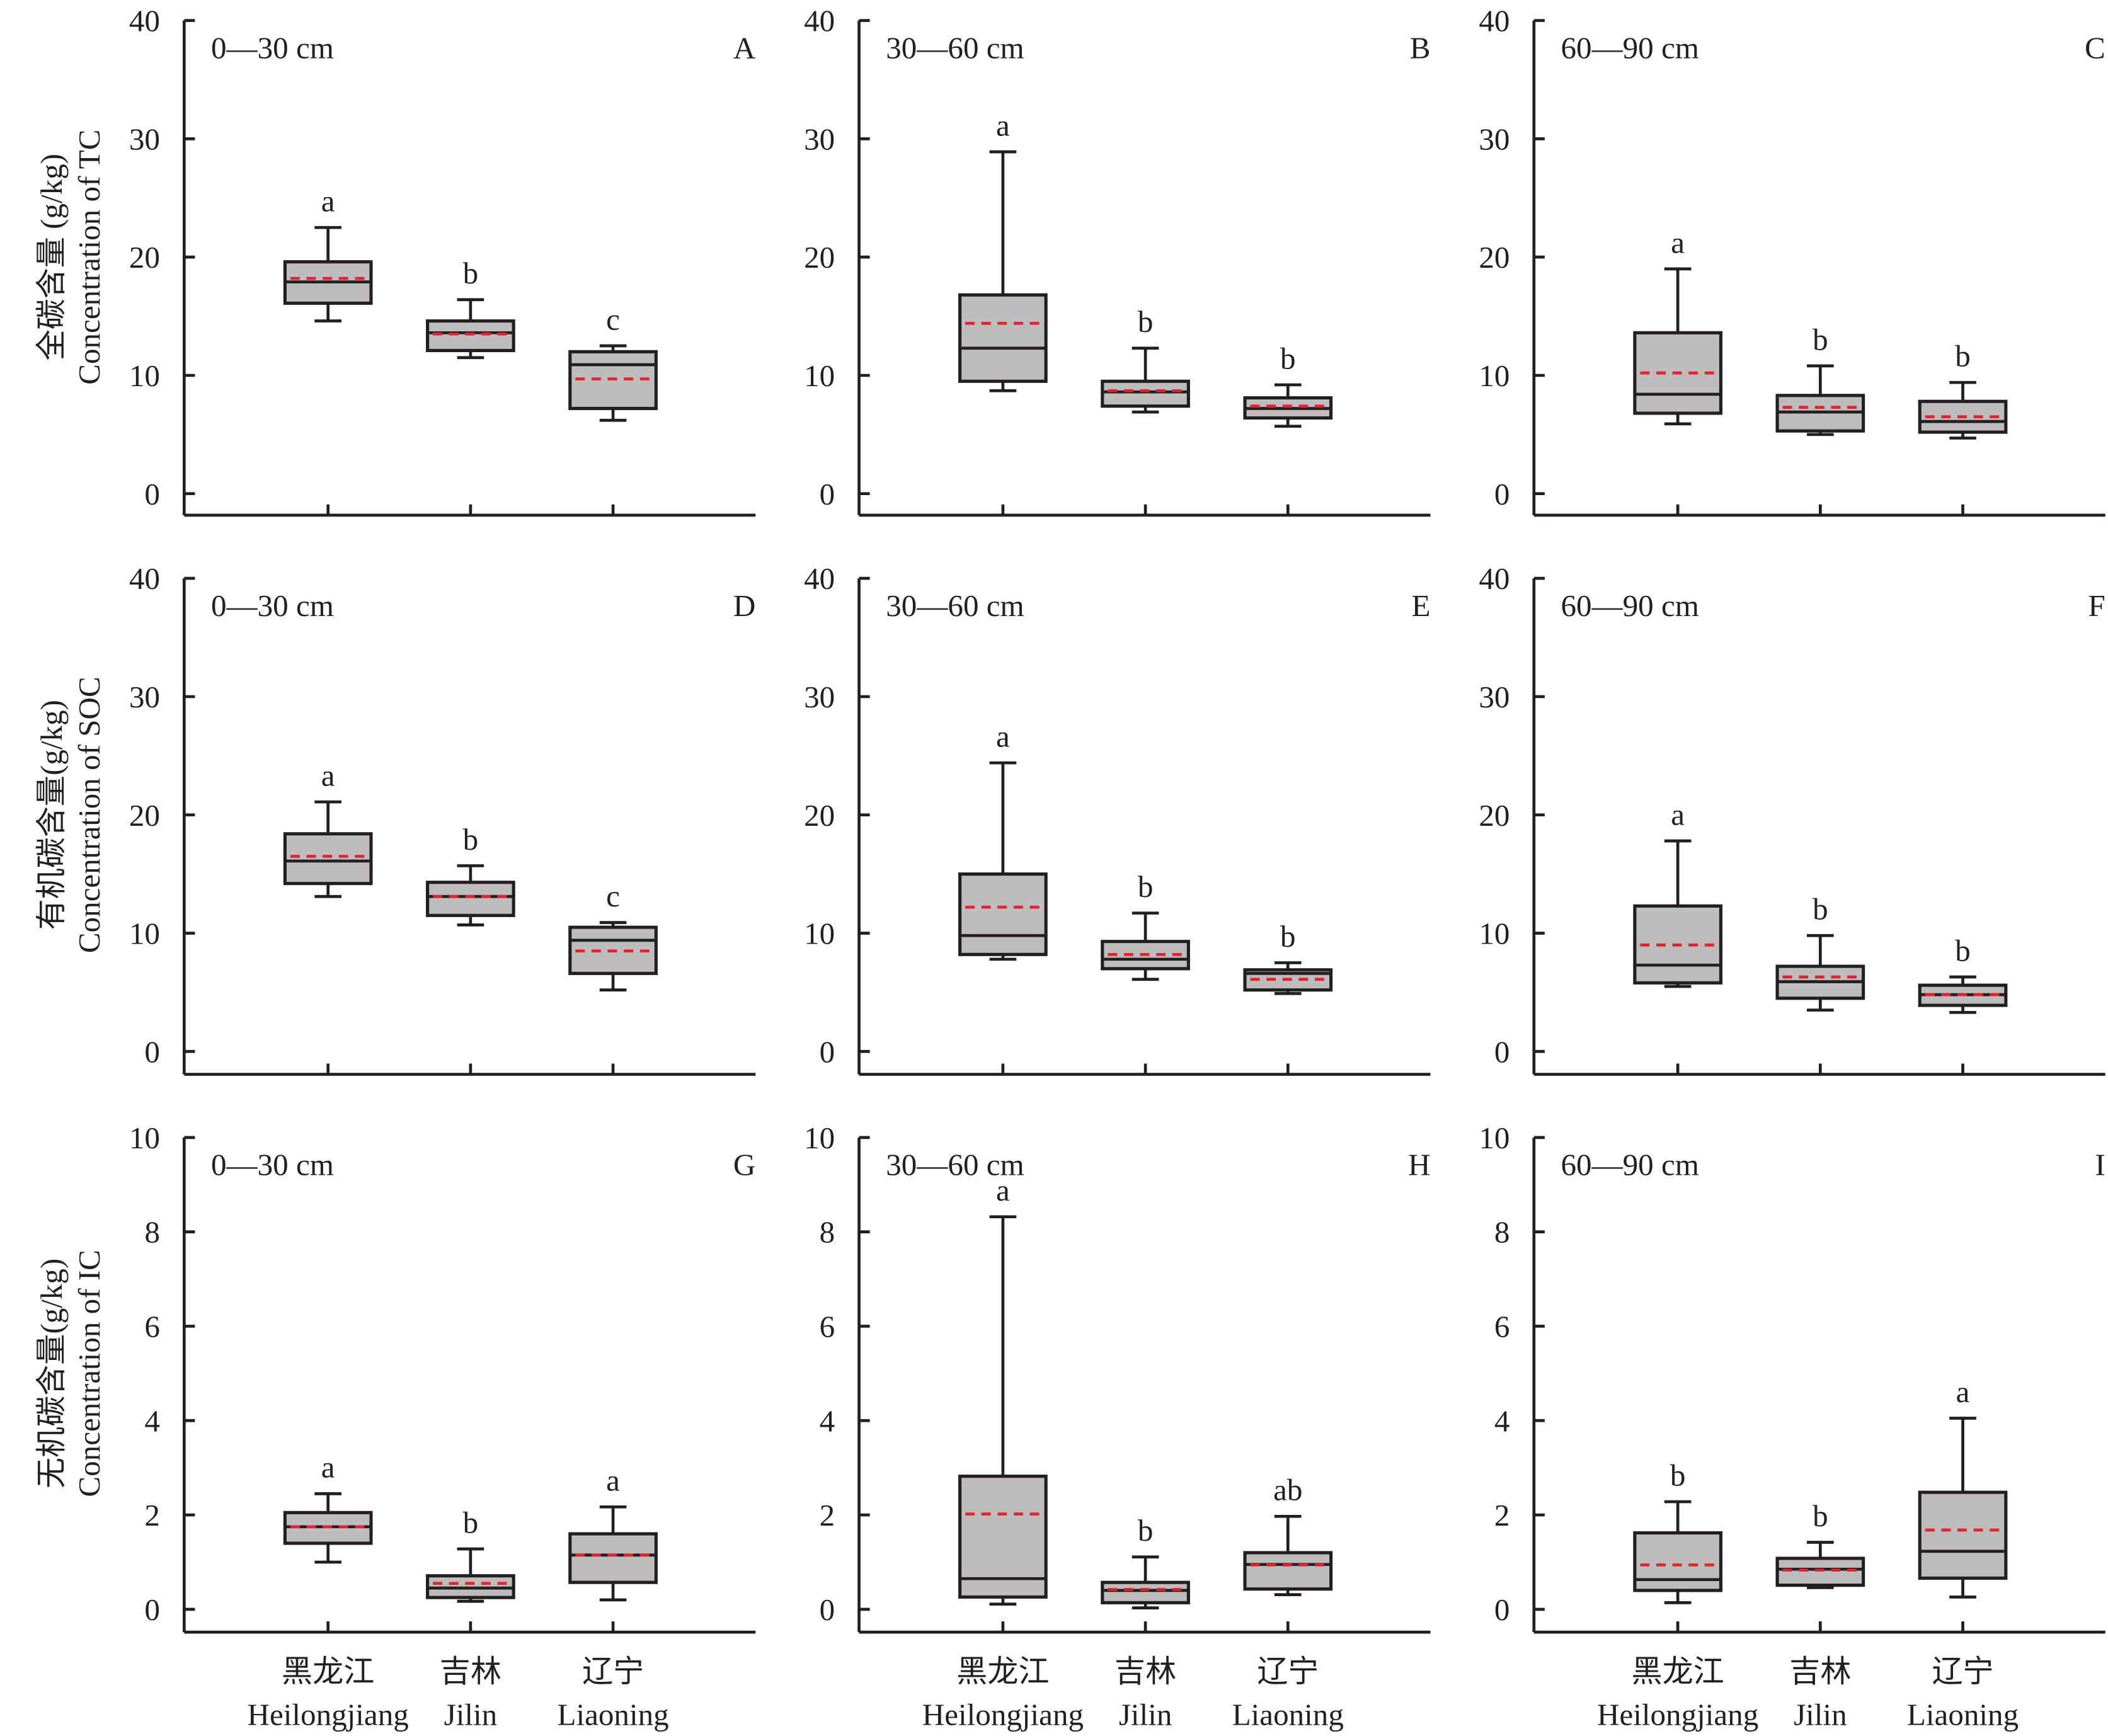  Describe the element at coordinates (1003, 1452) in the screenshot. I see `box-heilongjiang: a 黑龙江 Heilongjiang` at that location.